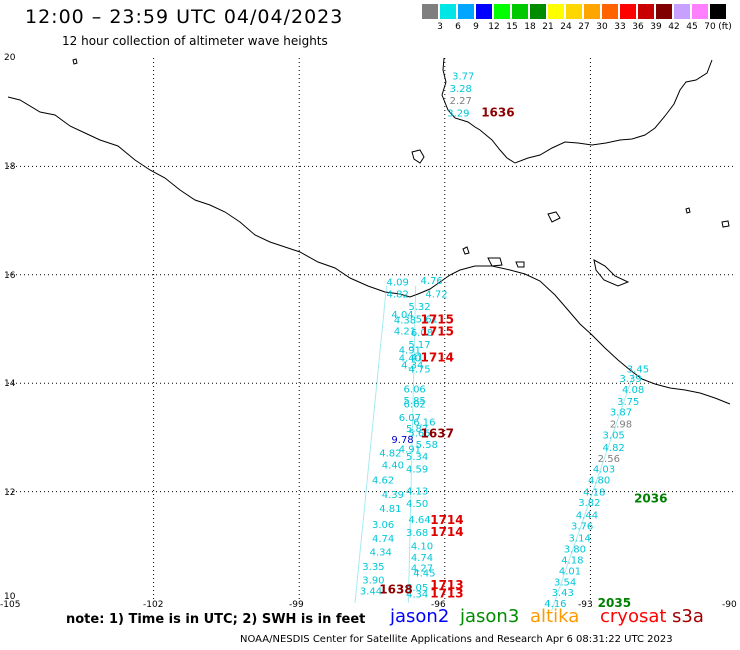  Describe the element at coordinates (10, 384) in the screenshot. I see `latitude-label: 14` at that location.